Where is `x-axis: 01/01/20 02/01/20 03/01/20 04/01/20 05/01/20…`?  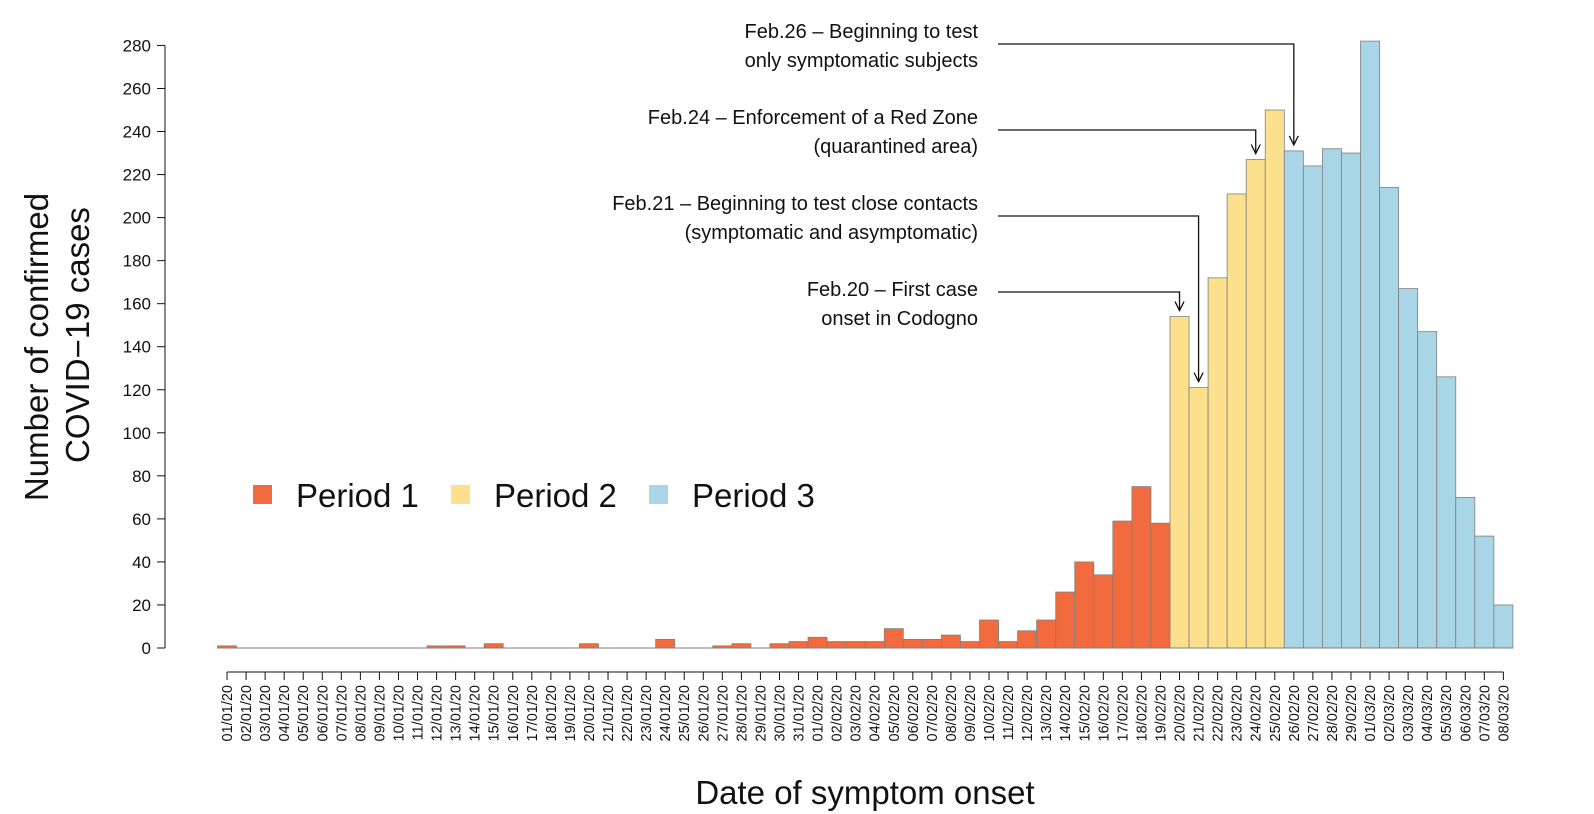 x-axis: 01/01/20 02/01/20 03/01/20 04/01/20 05/01/20… is located at coordinates (866, 706).